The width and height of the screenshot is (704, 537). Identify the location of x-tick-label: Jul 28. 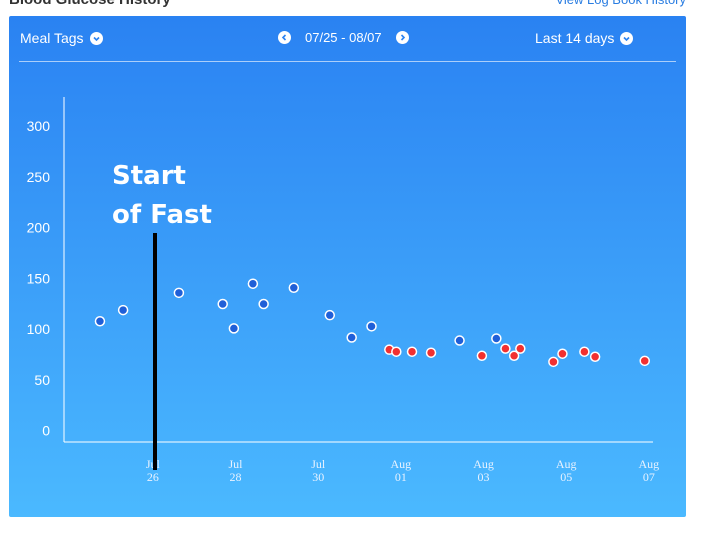
(236, 470).